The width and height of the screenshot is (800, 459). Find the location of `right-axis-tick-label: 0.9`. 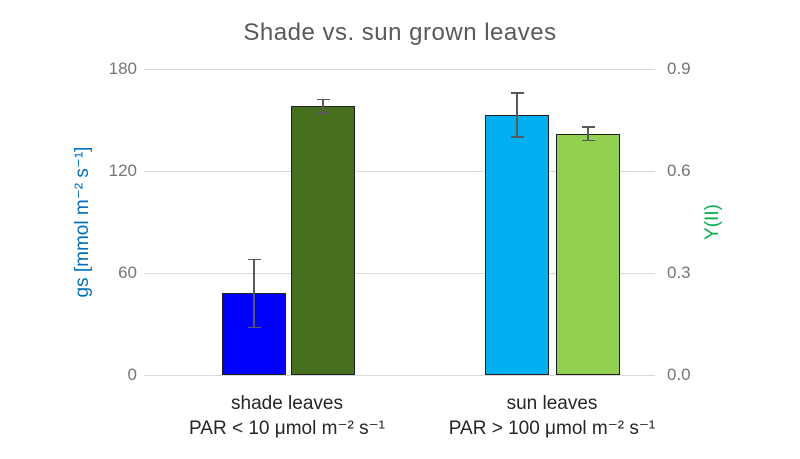

right-axis-tick-label: 0.9 is located at coordinates (679, 68).